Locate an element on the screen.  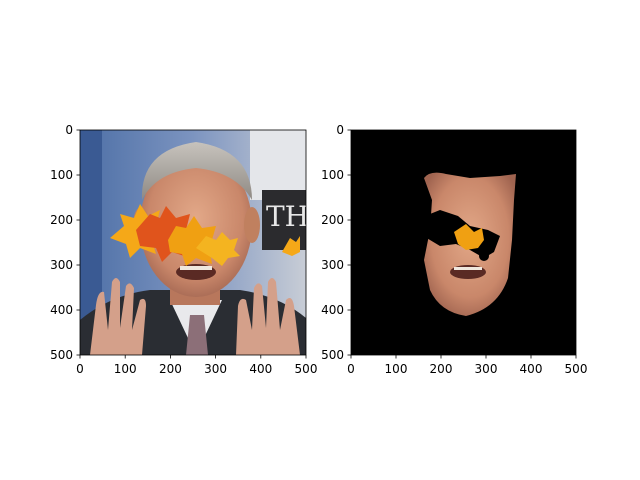
left-y-tick-label: 0 is located at coordinates (69, 130).